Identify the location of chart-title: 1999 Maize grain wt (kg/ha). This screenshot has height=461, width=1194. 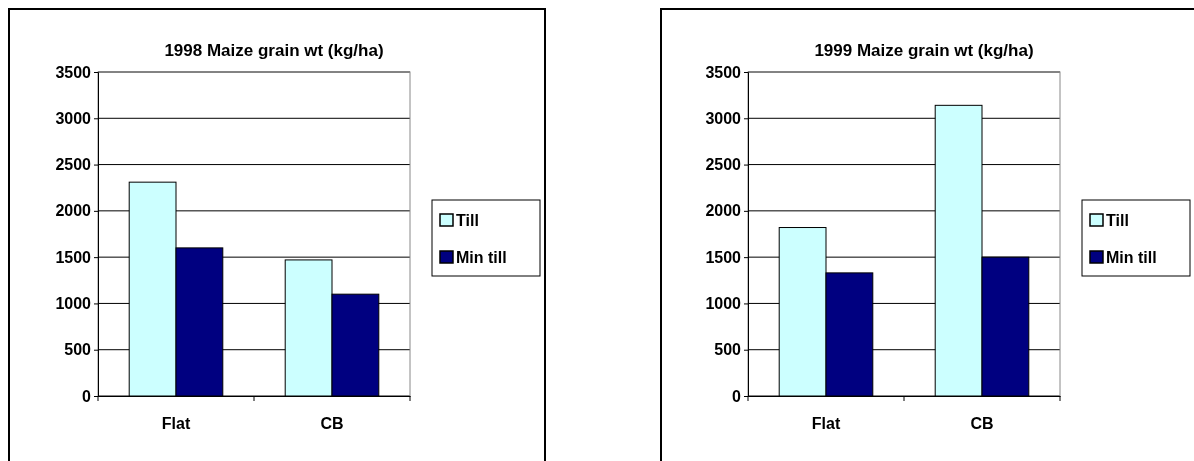
(924, 50).